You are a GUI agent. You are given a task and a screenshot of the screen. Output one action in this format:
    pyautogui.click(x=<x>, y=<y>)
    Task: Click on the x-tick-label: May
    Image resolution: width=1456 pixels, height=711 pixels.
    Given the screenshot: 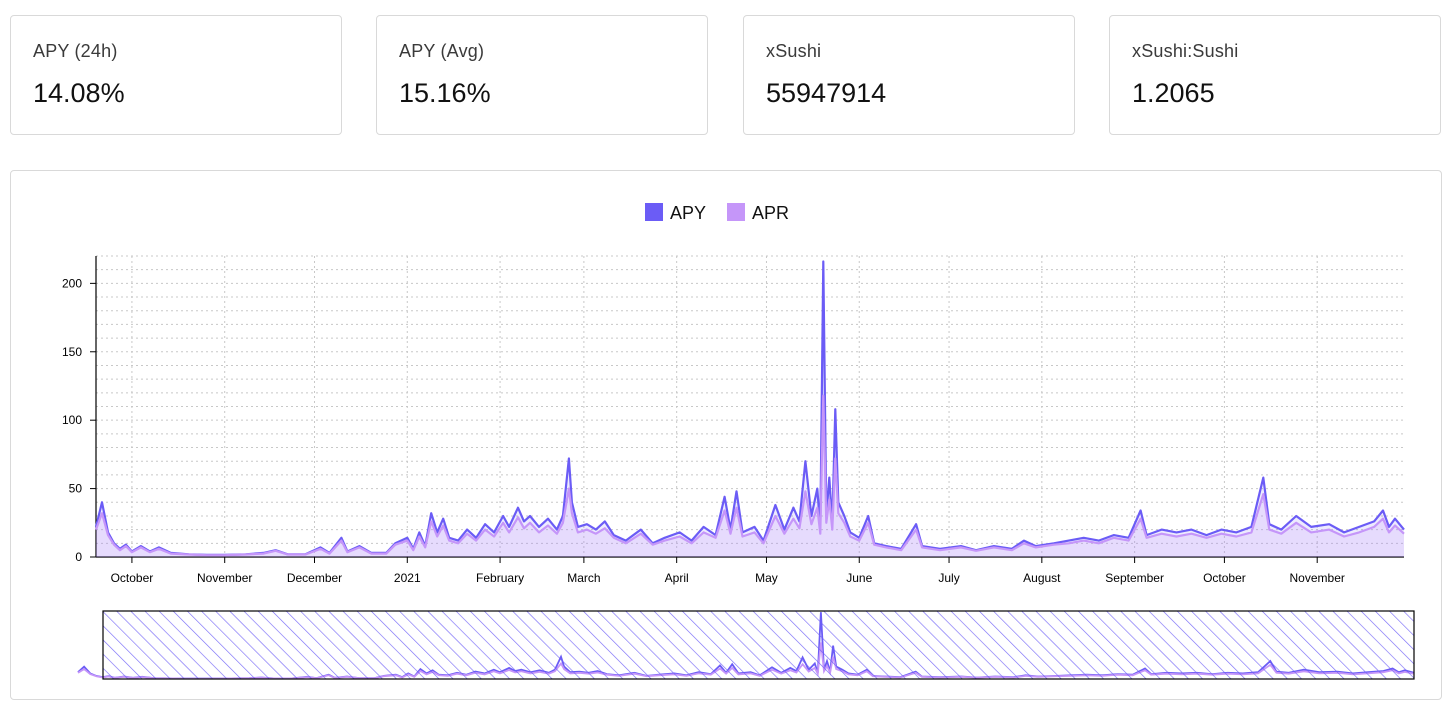 What is the action you would take?
    pyautogui.click(x=766, y=578)
    